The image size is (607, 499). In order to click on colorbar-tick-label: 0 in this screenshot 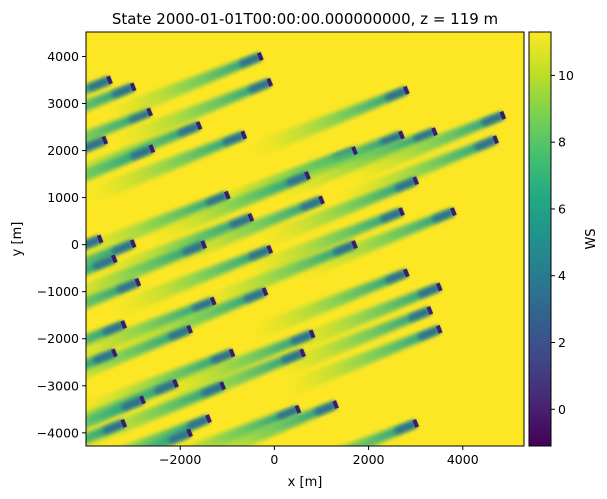, I will do `click(562, 409)`.